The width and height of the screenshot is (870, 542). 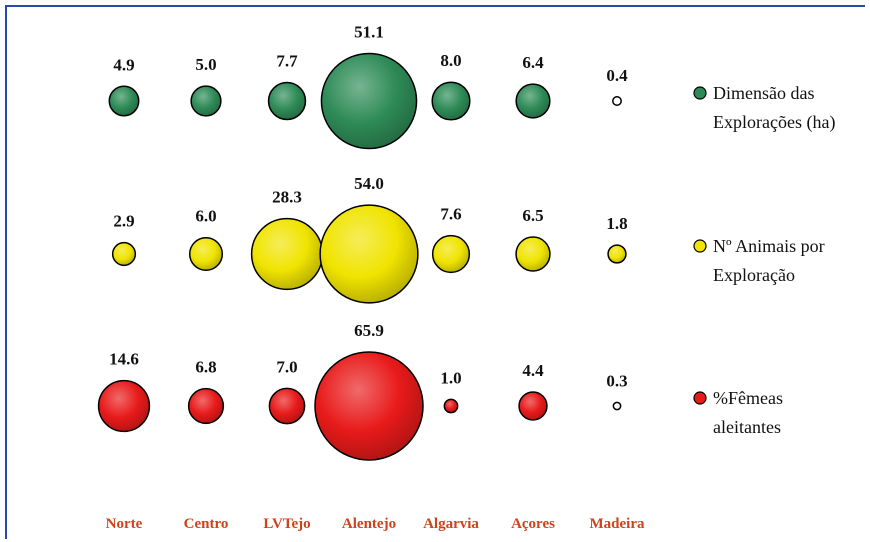 What do you see at coordinates (747, 427) in the screenshot?
I see `legend-label-2-1: aleitantes` at bounding box center [747, 427].